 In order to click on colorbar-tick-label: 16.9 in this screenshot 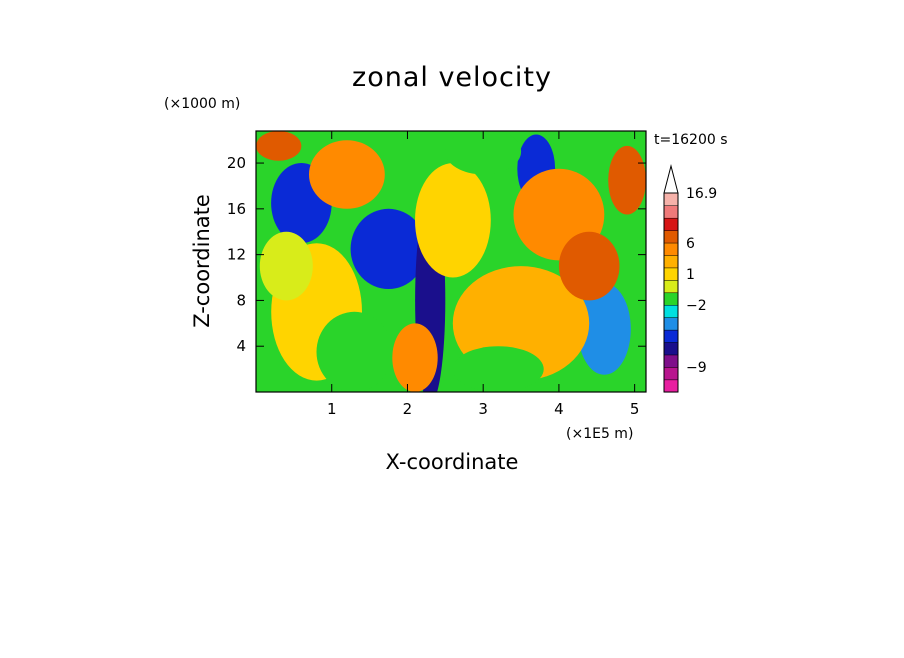, I will do `click(701, 194)`.